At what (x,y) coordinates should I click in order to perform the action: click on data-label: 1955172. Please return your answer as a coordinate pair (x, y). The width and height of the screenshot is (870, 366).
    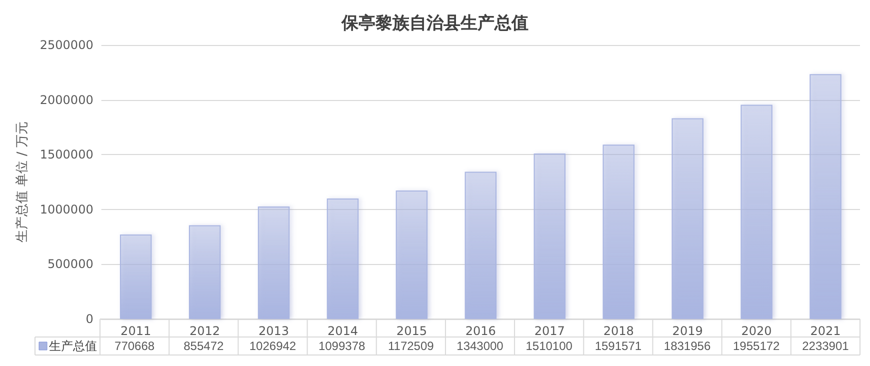
    Looking at the image, I should click on (756, 346).